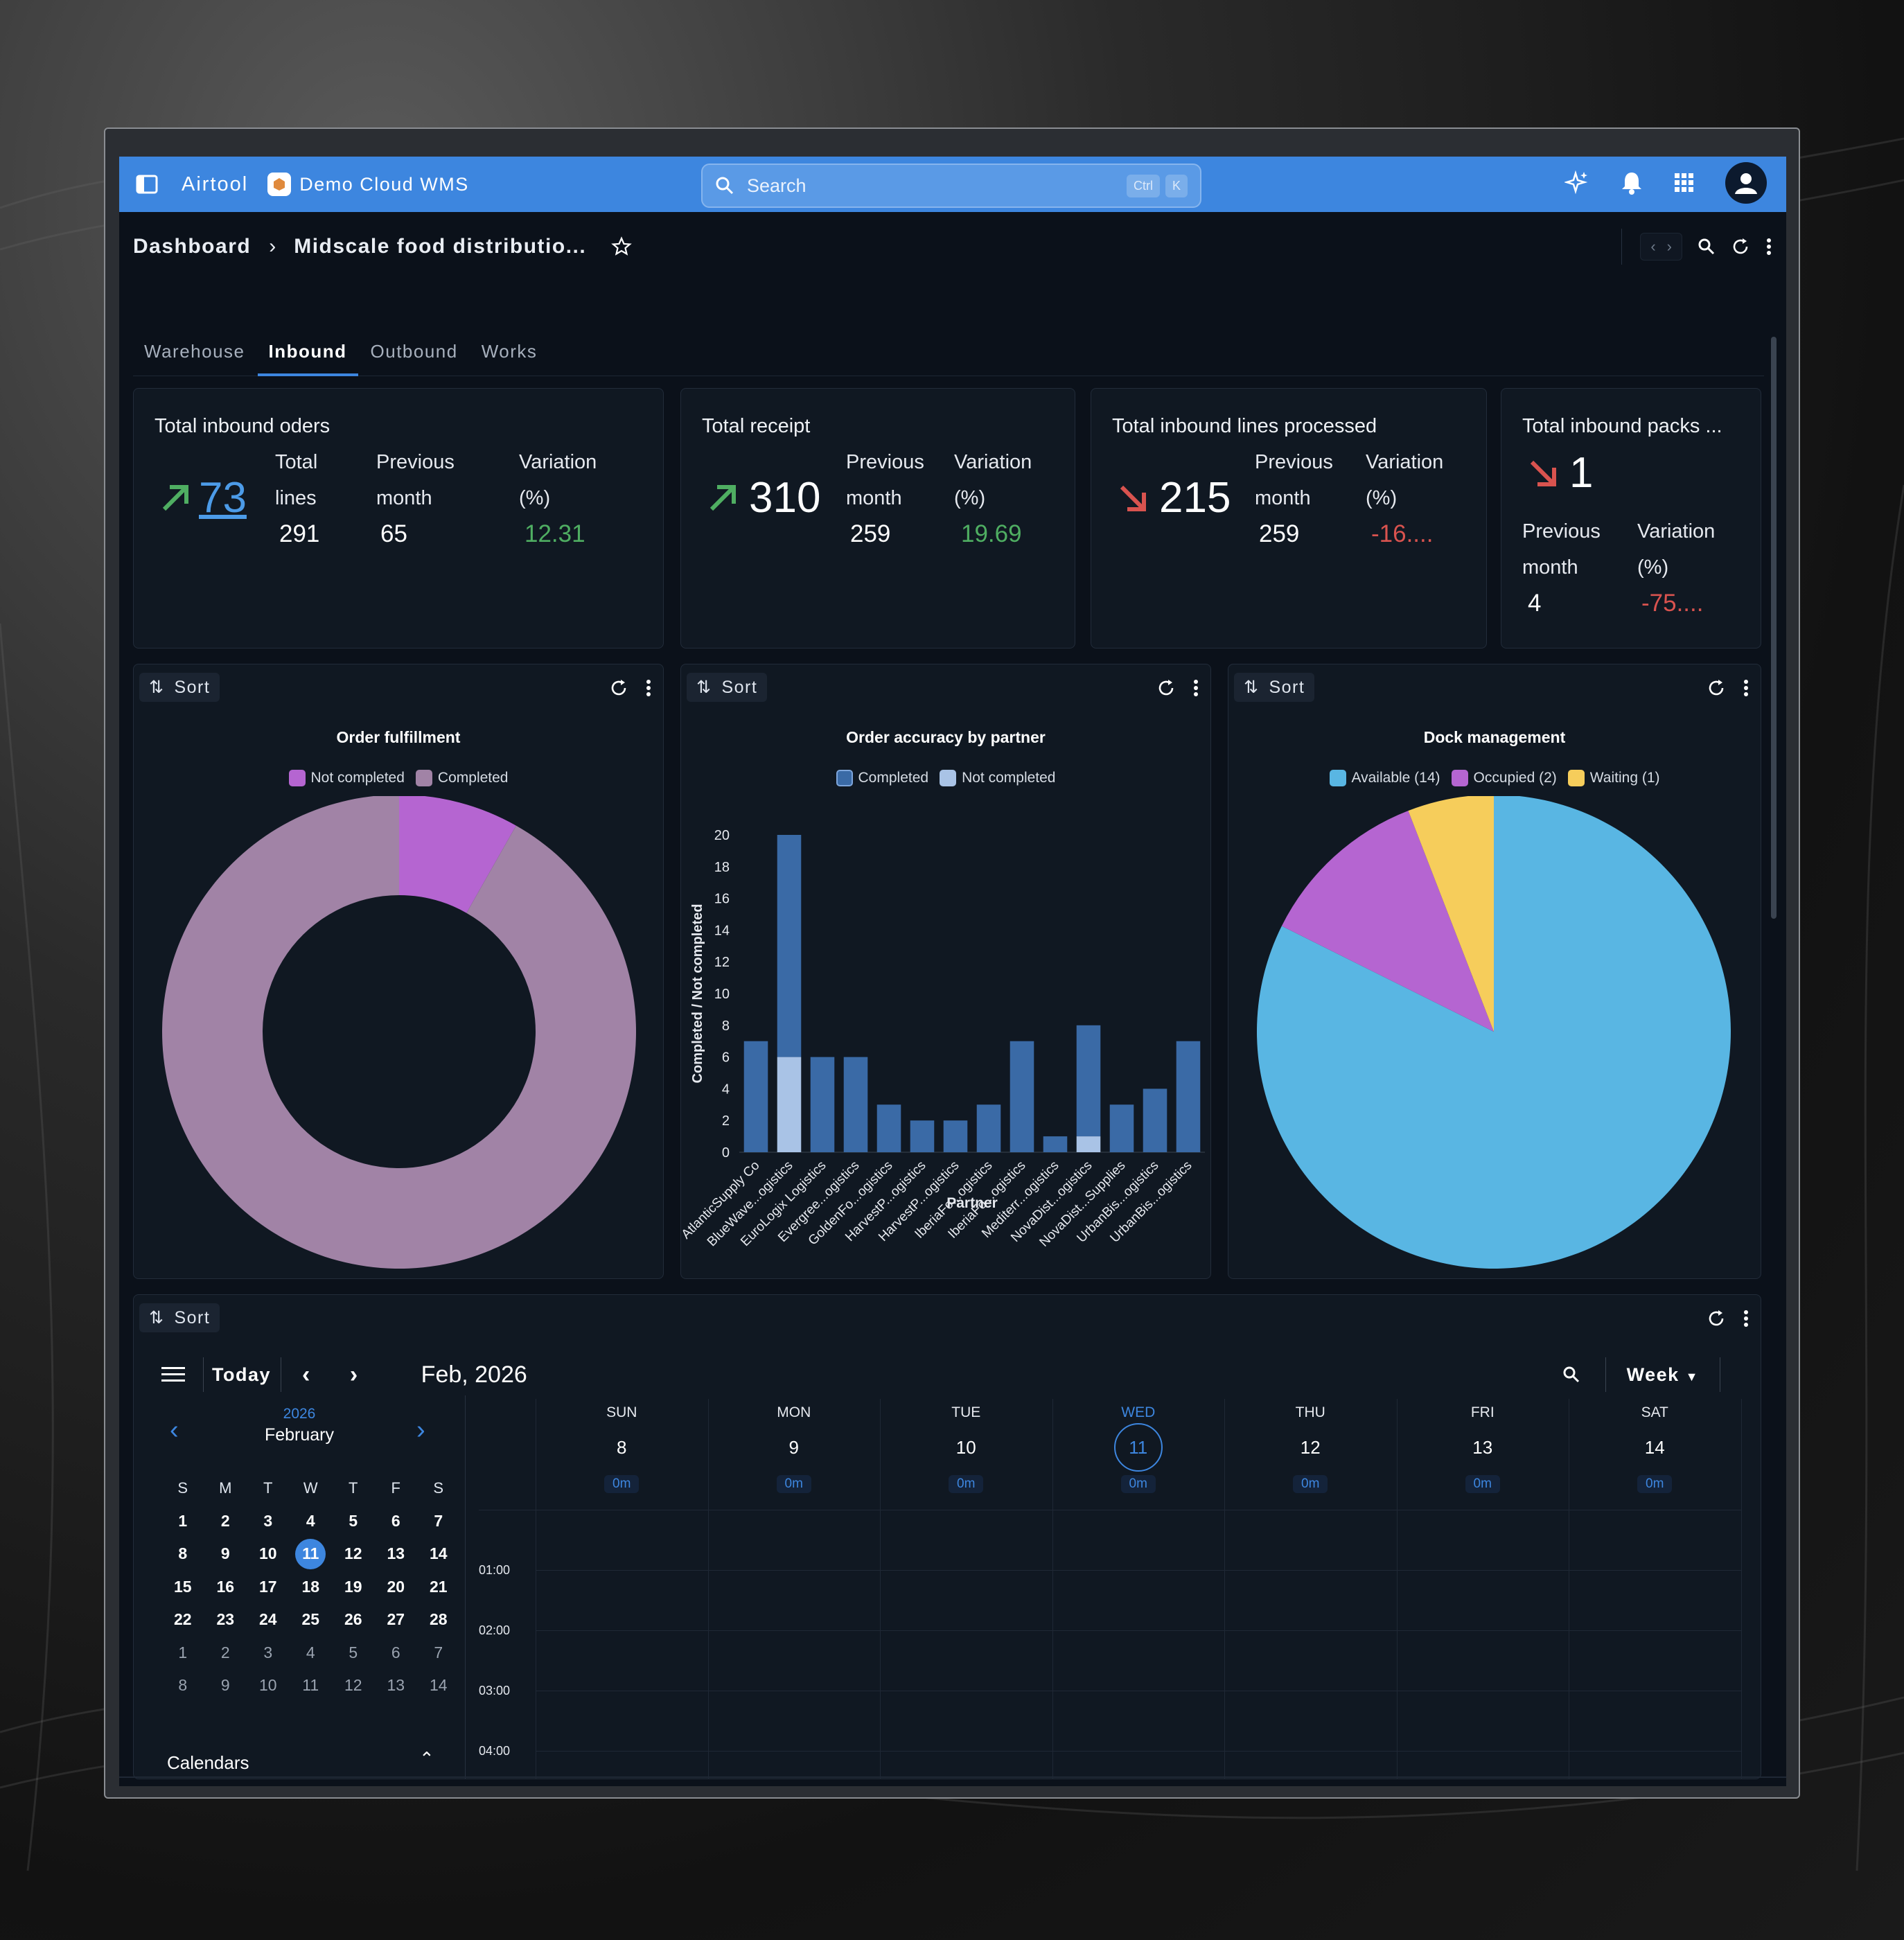 The width and height of the screenshot is (1904, 1940). I want to click on tab-works: Works, so click(510, 351).